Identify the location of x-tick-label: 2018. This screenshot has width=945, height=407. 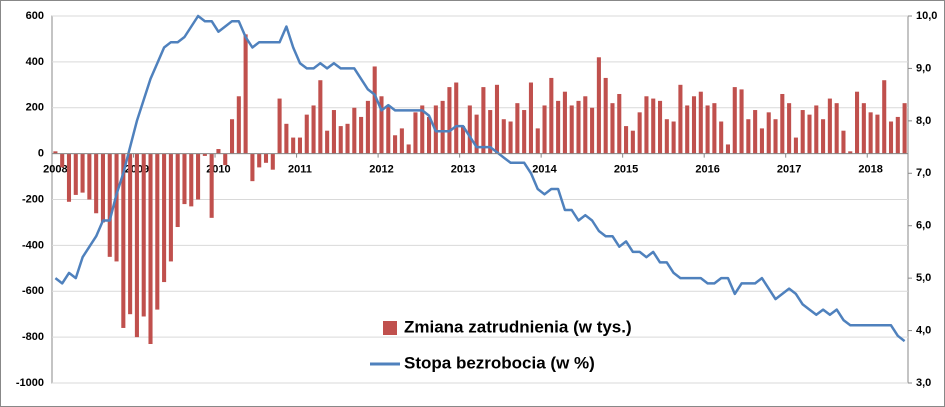
(870, 170).